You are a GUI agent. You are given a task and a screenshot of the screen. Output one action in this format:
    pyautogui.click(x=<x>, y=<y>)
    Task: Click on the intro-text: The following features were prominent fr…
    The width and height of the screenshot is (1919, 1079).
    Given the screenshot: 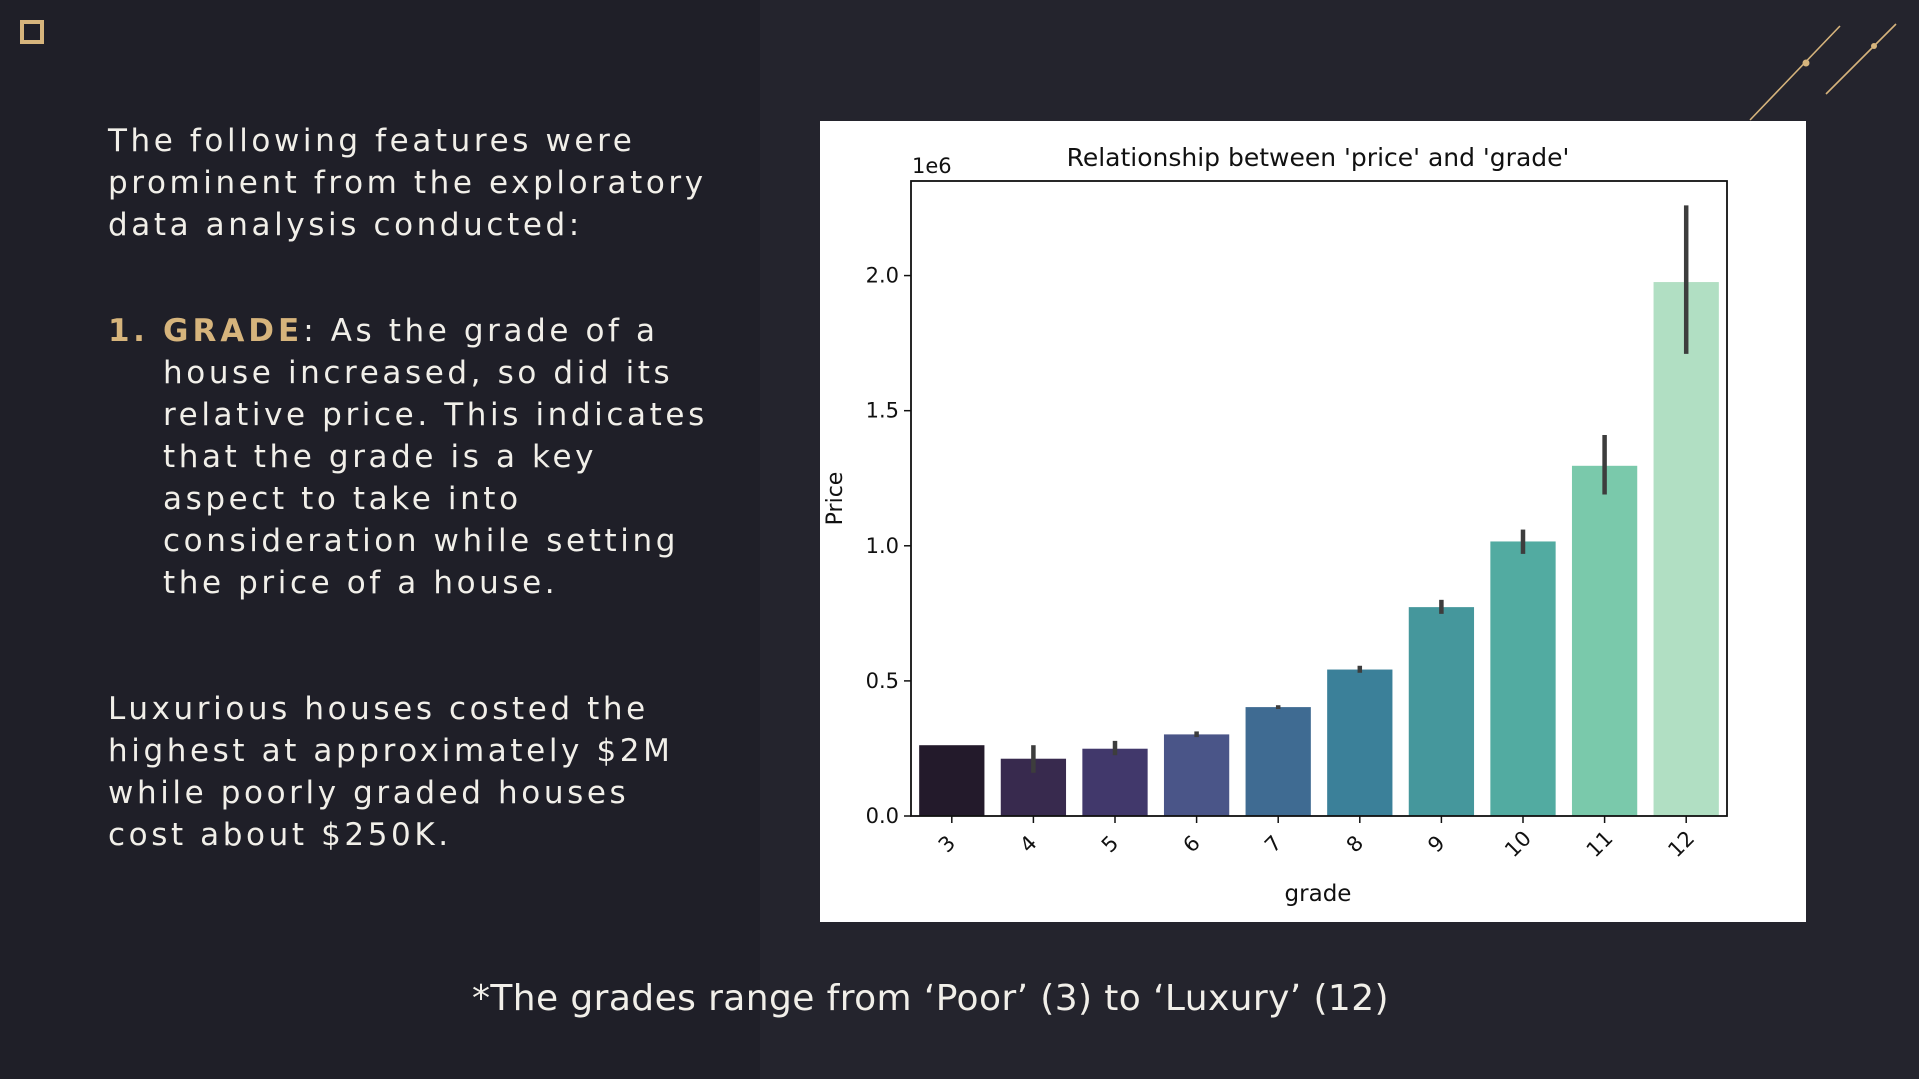 What is the action you would take?
    pyautogui.click(x=407, y=183)
    